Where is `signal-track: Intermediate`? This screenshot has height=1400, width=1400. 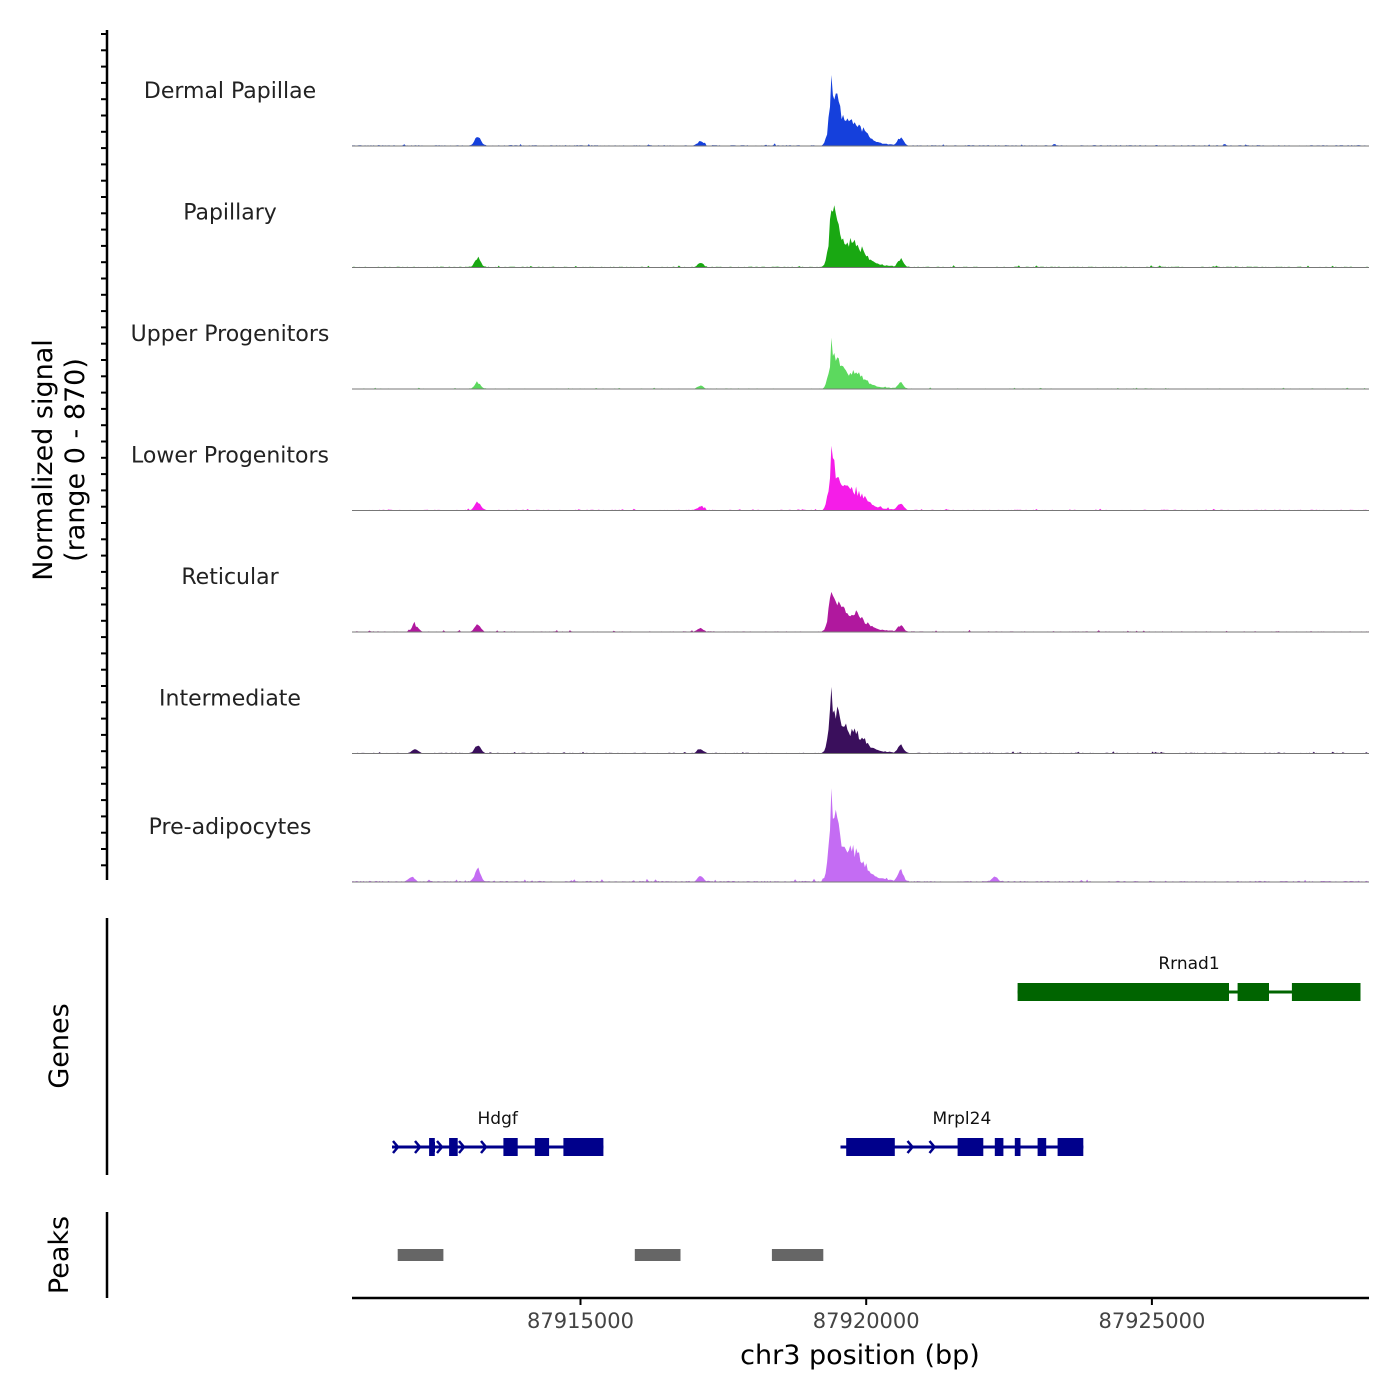 signal-track: Intermediate is located at coordinates (764, 720).